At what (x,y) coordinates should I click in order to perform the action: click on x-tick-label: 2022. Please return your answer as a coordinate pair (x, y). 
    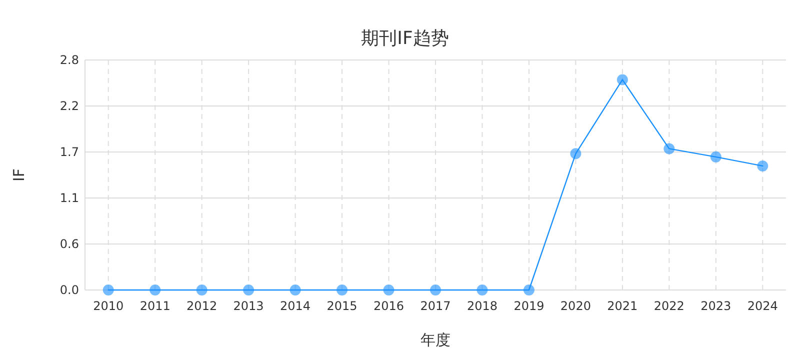
    Looking at the image, I should click on (669, 306).